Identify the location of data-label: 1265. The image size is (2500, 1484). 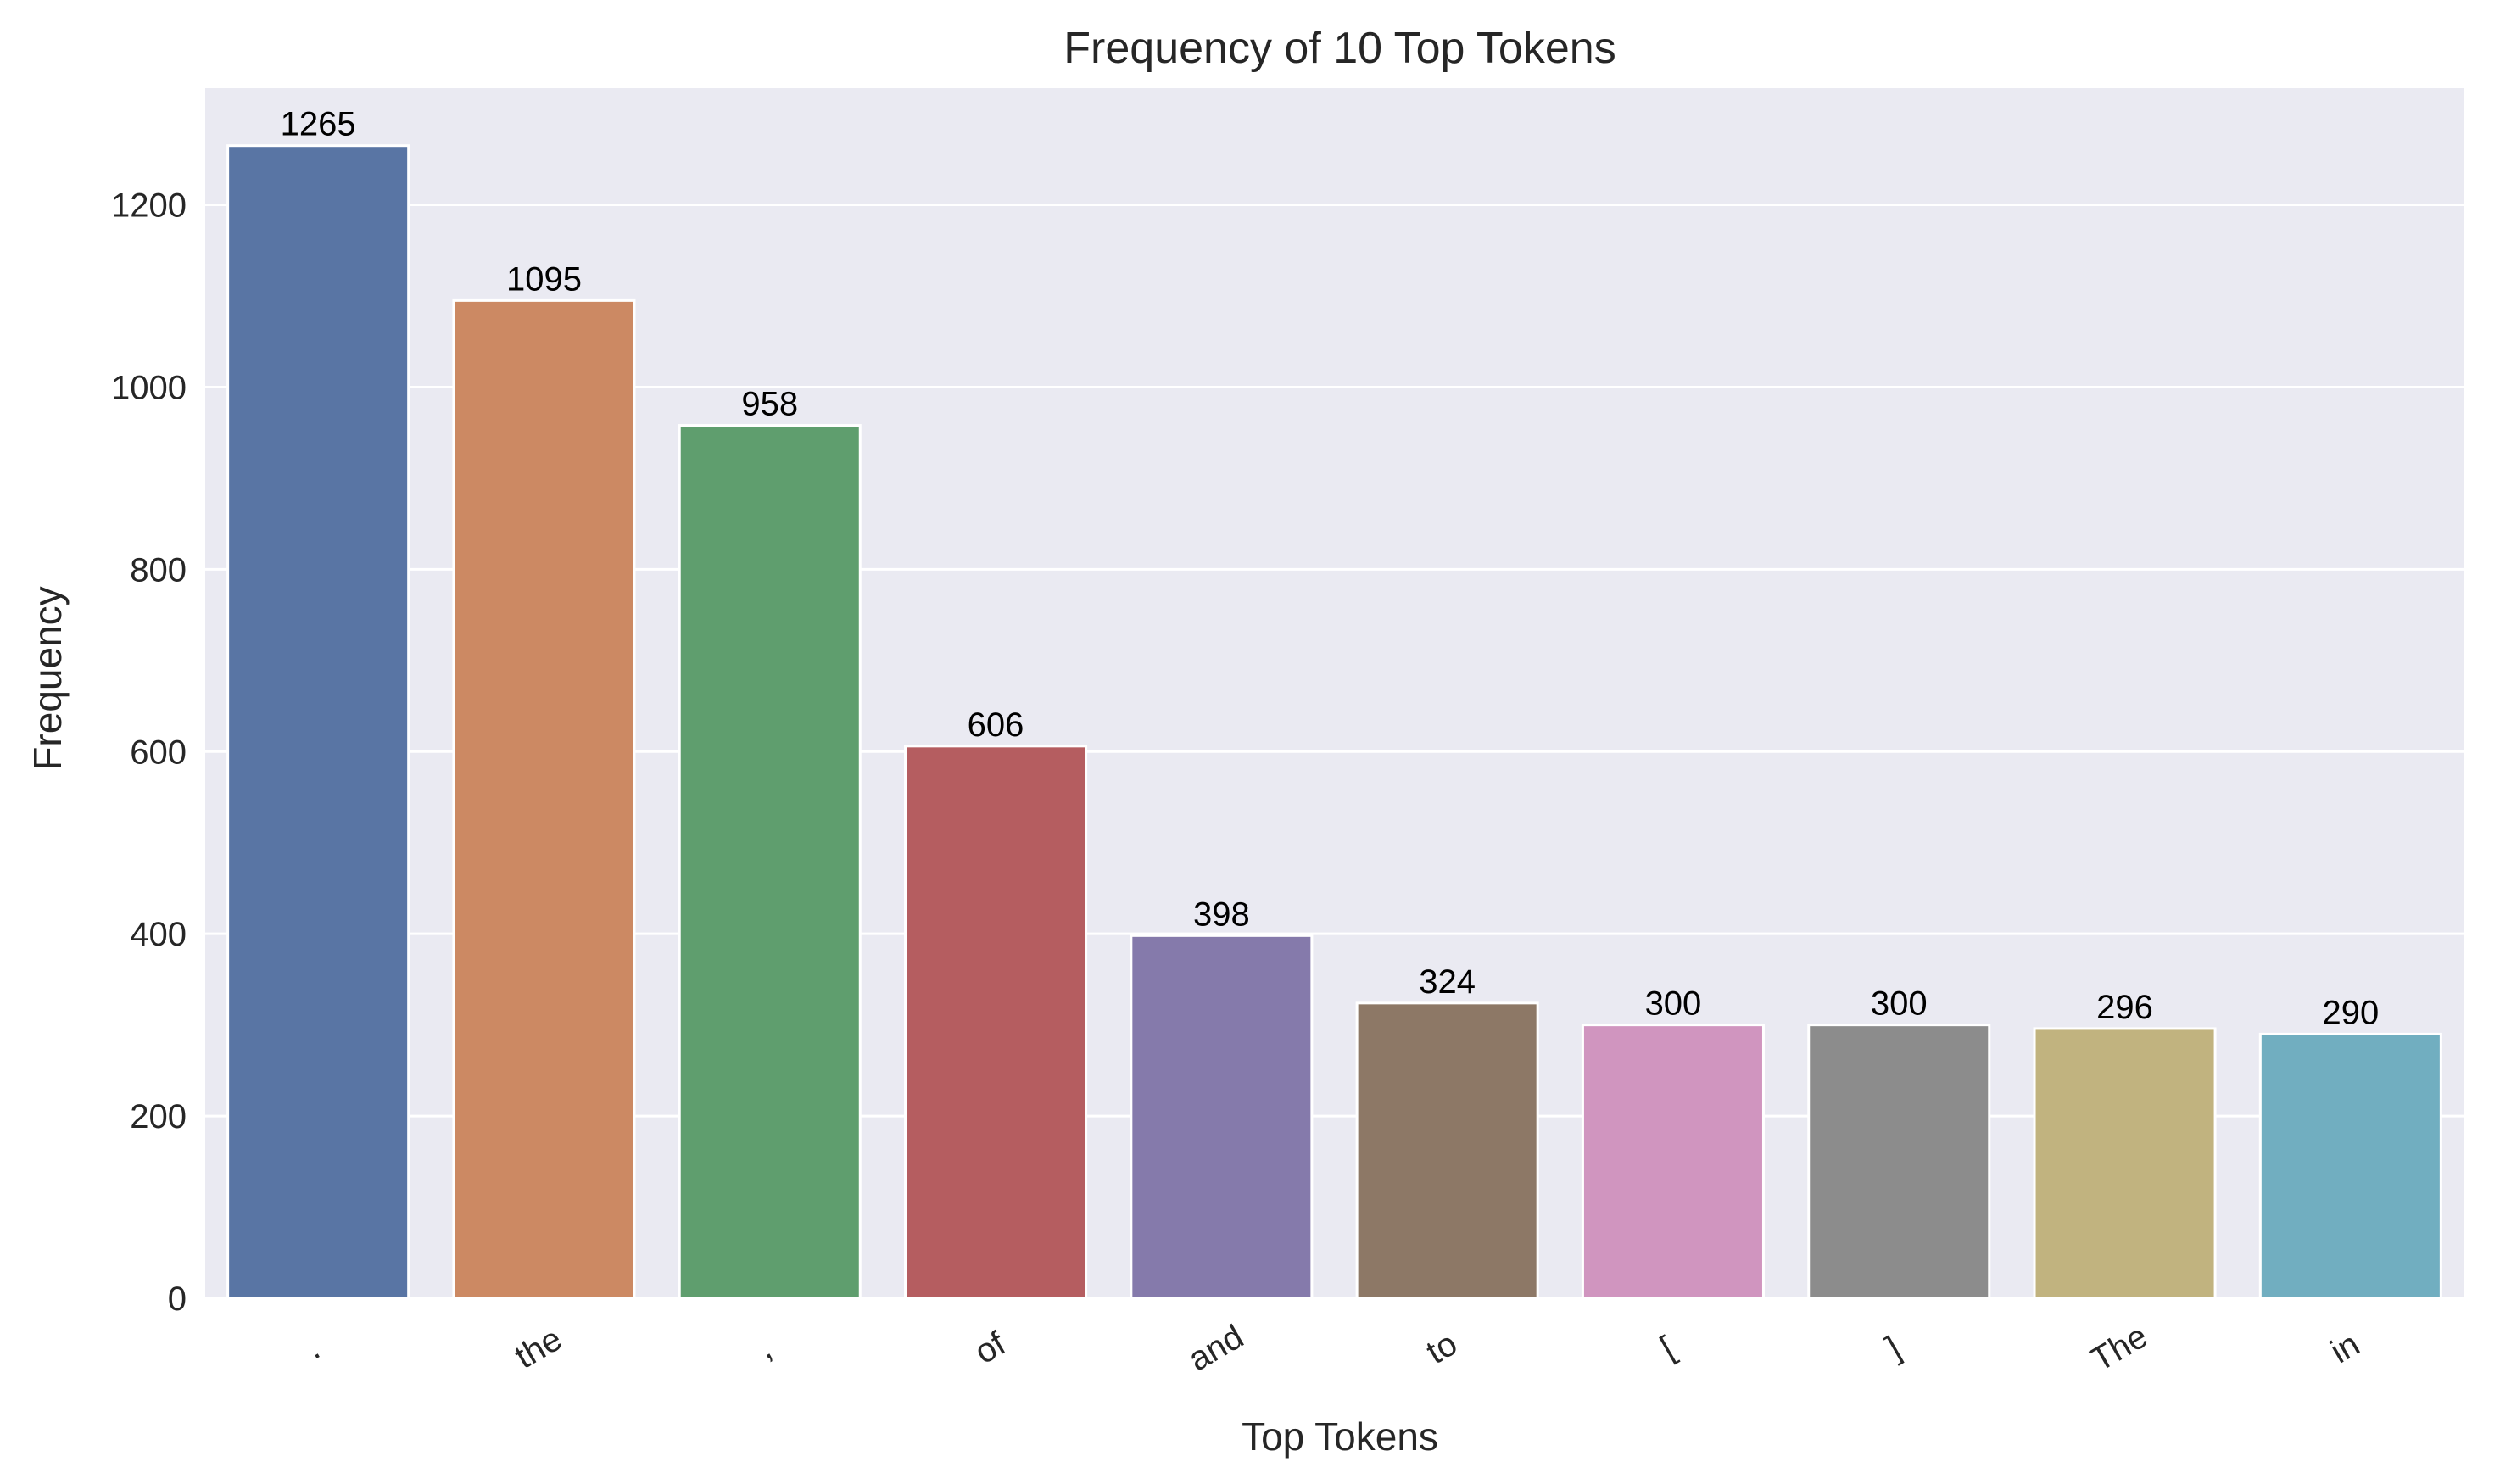
(318, 125).